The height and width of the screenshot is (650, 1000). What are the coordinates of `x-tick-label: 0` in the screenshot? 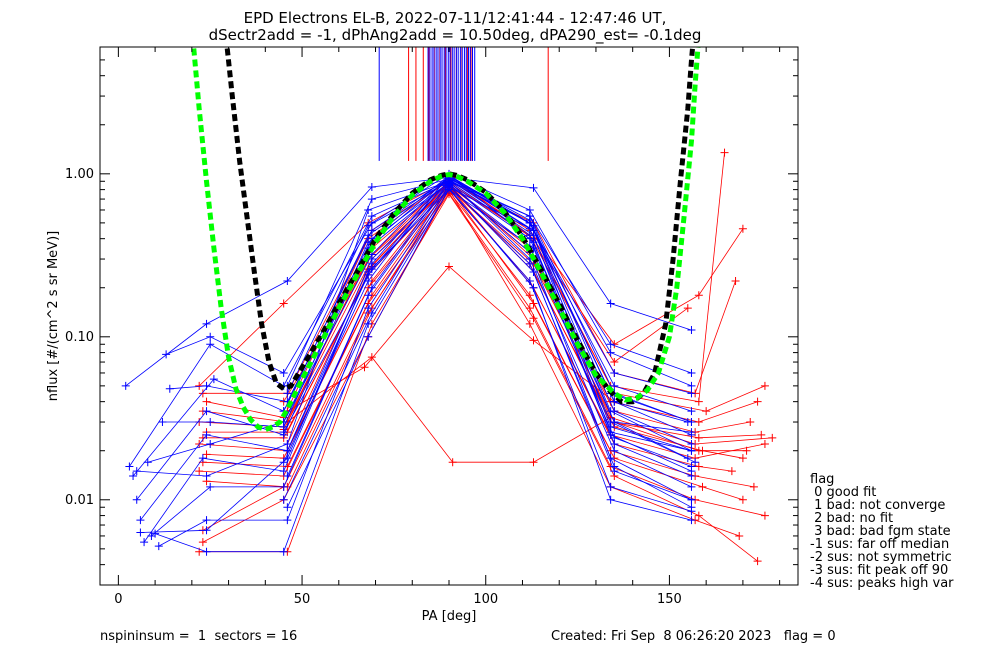 It's located at (118, 599).